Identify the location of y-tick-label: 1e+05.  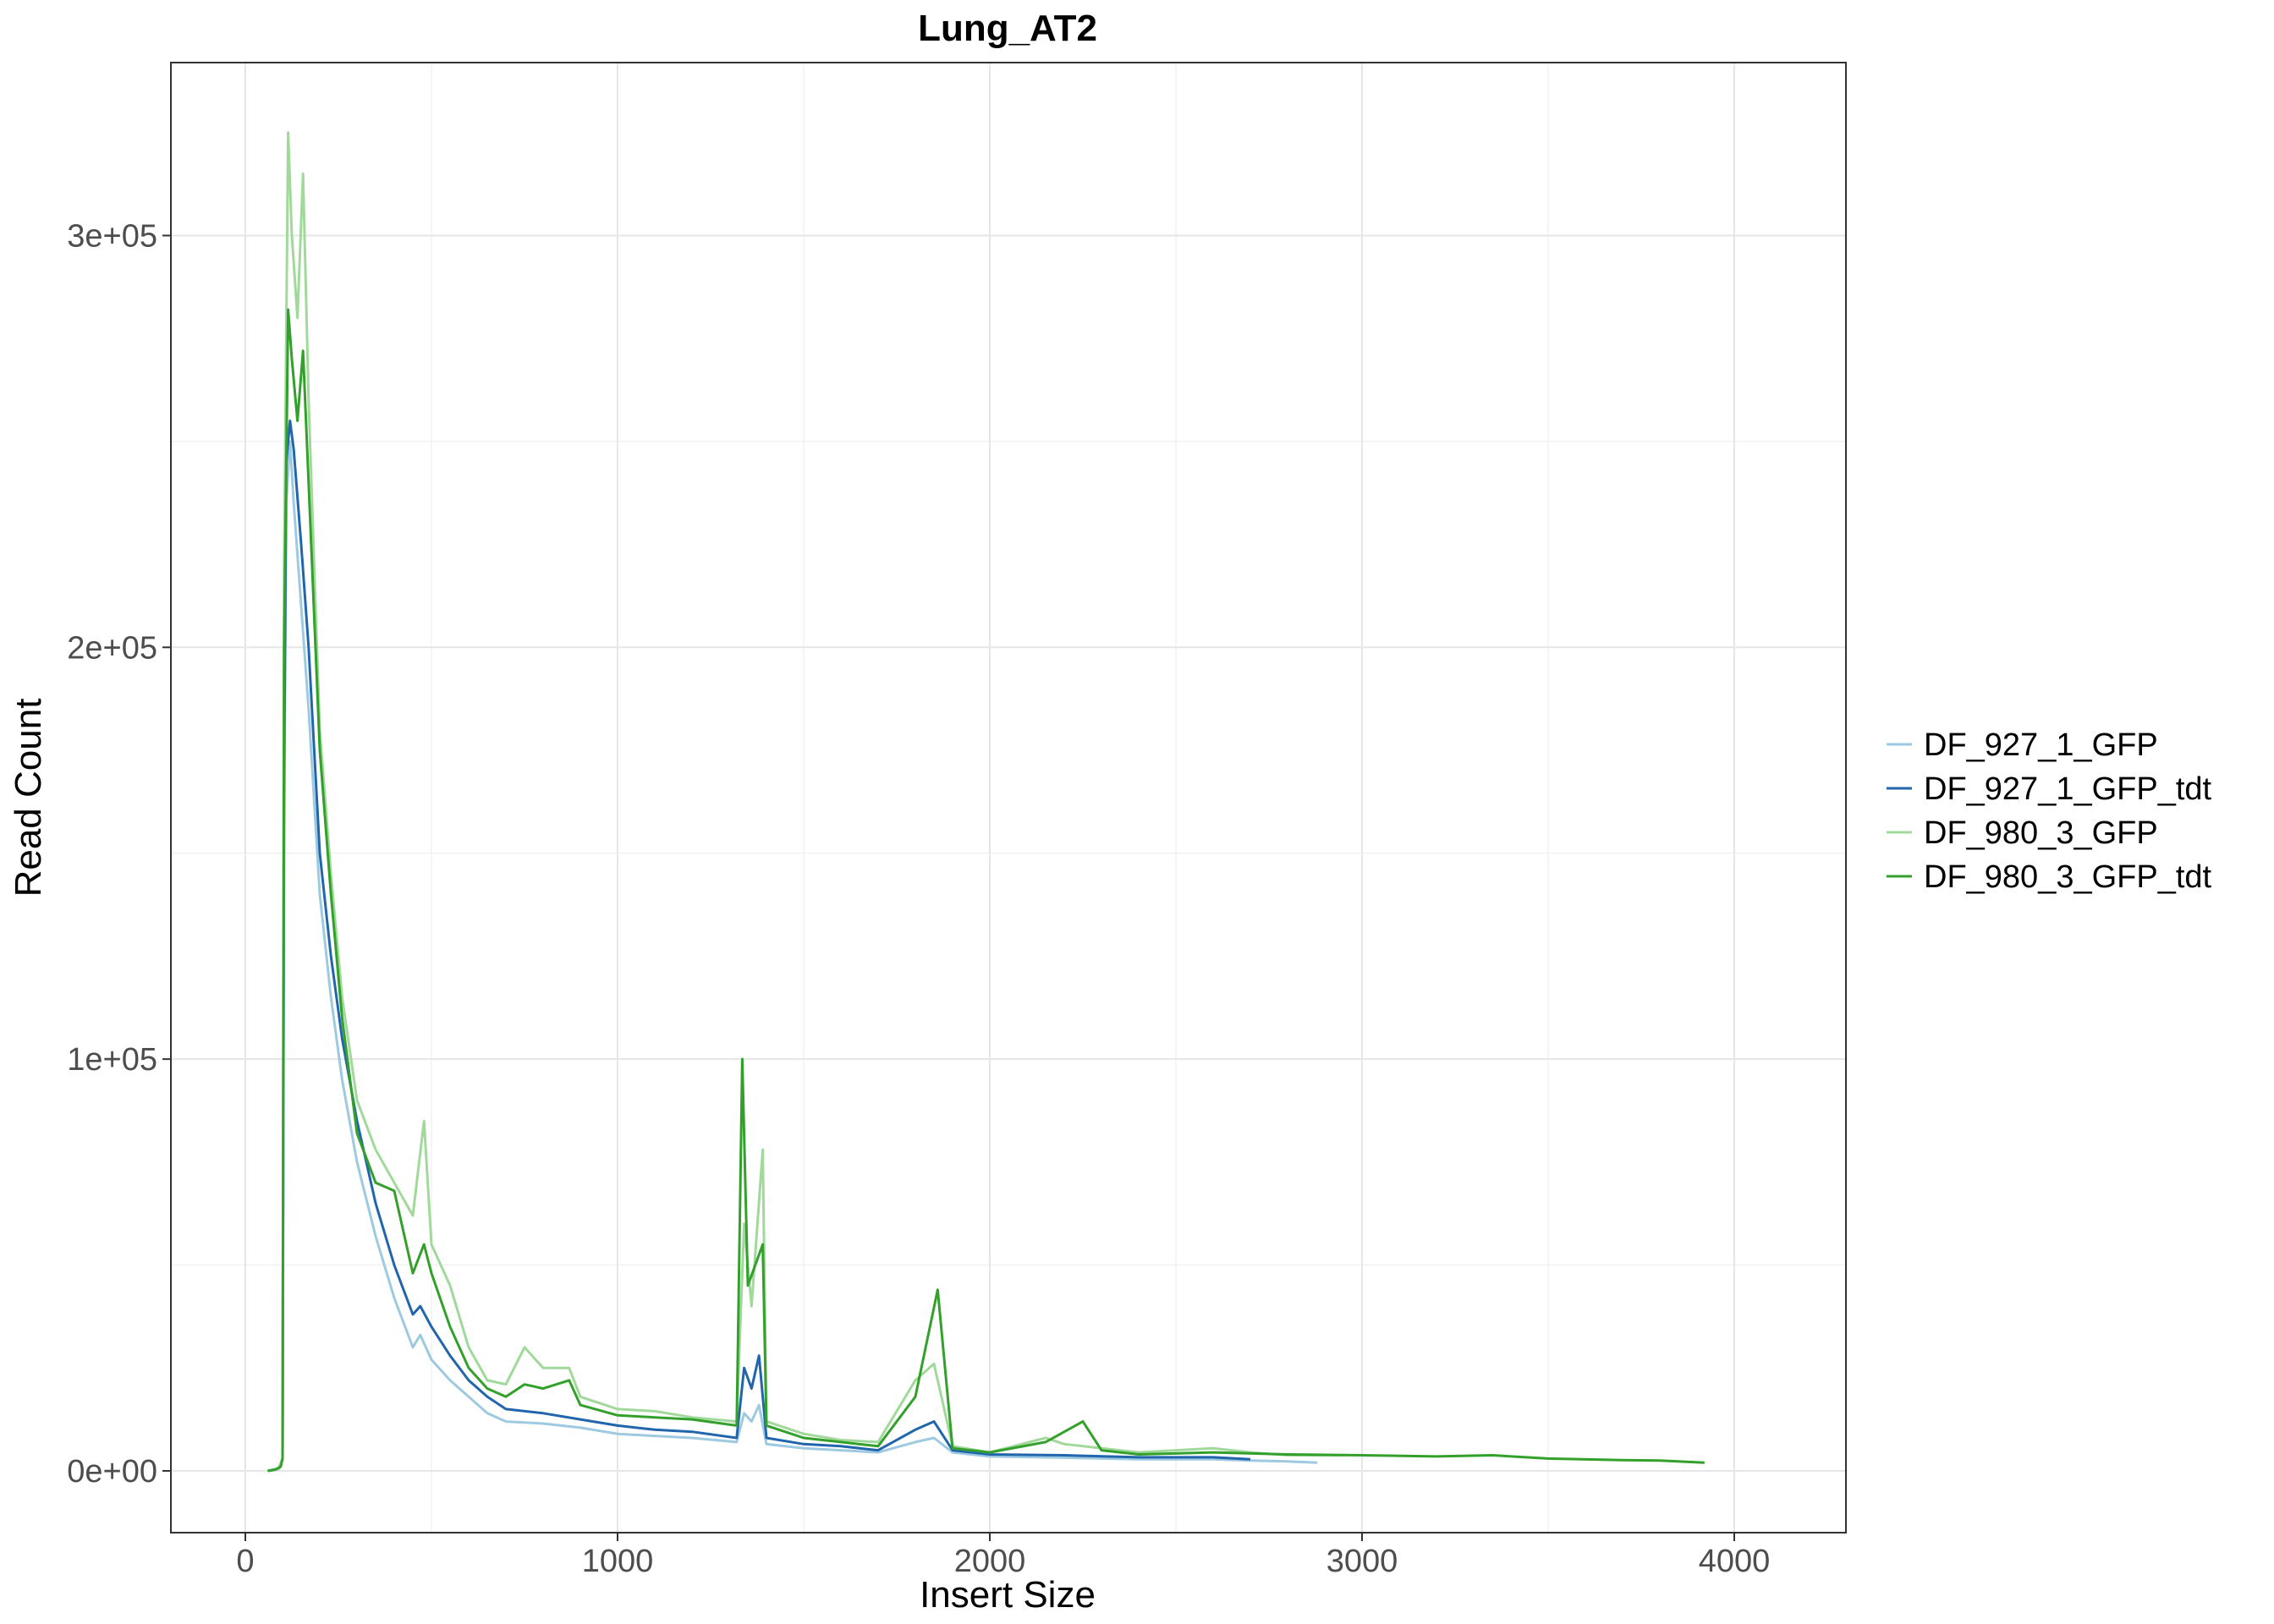
(112, 1060).